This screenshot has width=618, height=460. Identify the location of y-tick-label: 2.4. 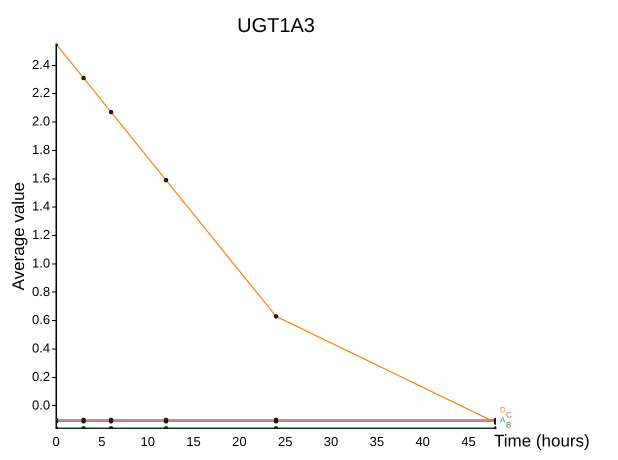
(41, 64).